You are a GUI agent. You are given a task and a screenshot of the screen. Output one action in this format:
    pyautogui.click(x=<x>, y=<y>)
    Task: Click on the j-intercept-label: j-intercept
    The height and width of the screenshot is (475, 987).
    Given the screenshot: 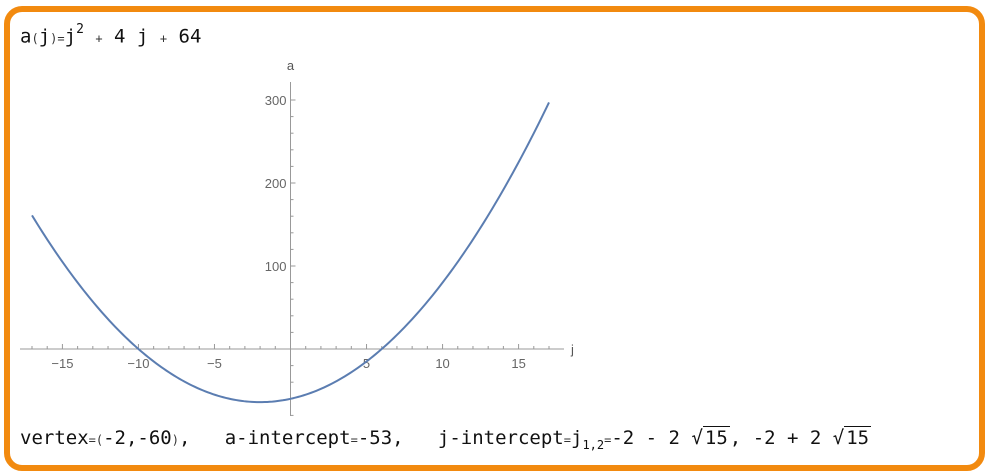 What is the action you would take?
    pyautogui.click(x=500, y=438)
    